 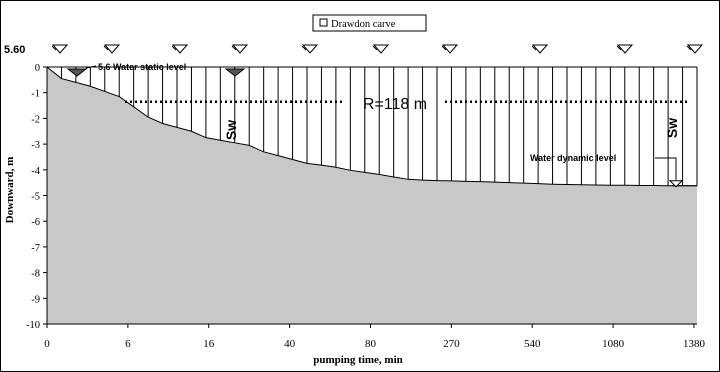 I want to click on y-tick-label: -4, so click(x=35, y=171).